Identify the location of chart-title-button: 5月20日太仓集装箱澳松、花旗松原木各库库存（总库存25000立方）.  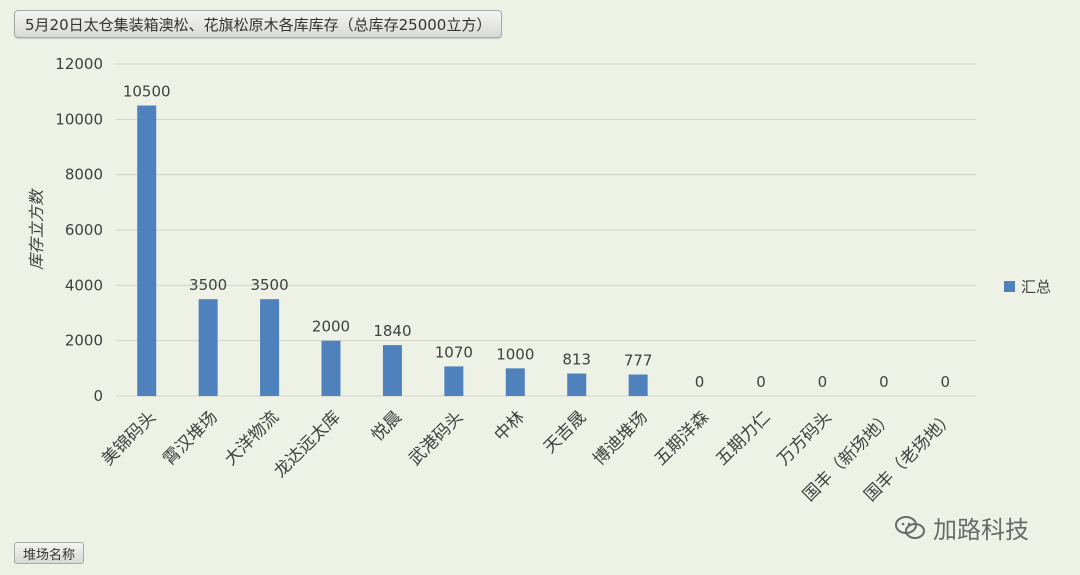
(258, 24).